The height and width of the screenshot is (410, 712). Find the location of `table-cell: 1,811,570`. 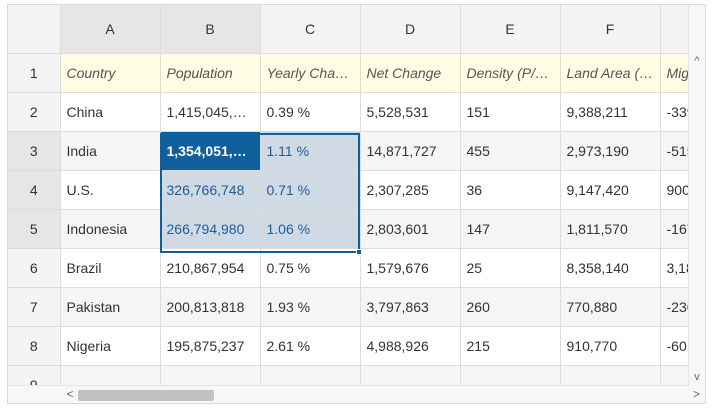

table-cell: 1,811,570 is located at coordinates (610, 229).